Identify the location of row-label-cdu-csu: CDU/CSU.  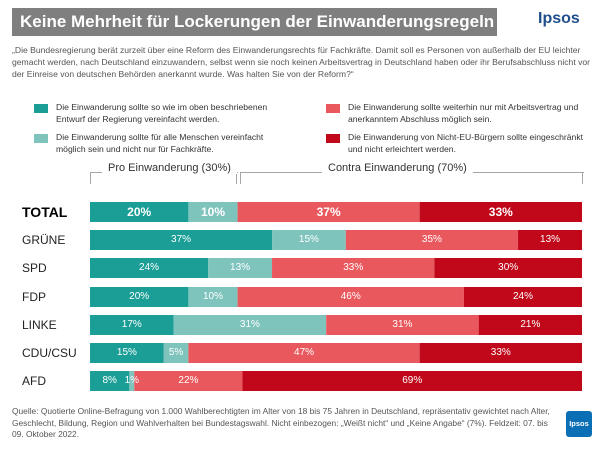
(49, 353).